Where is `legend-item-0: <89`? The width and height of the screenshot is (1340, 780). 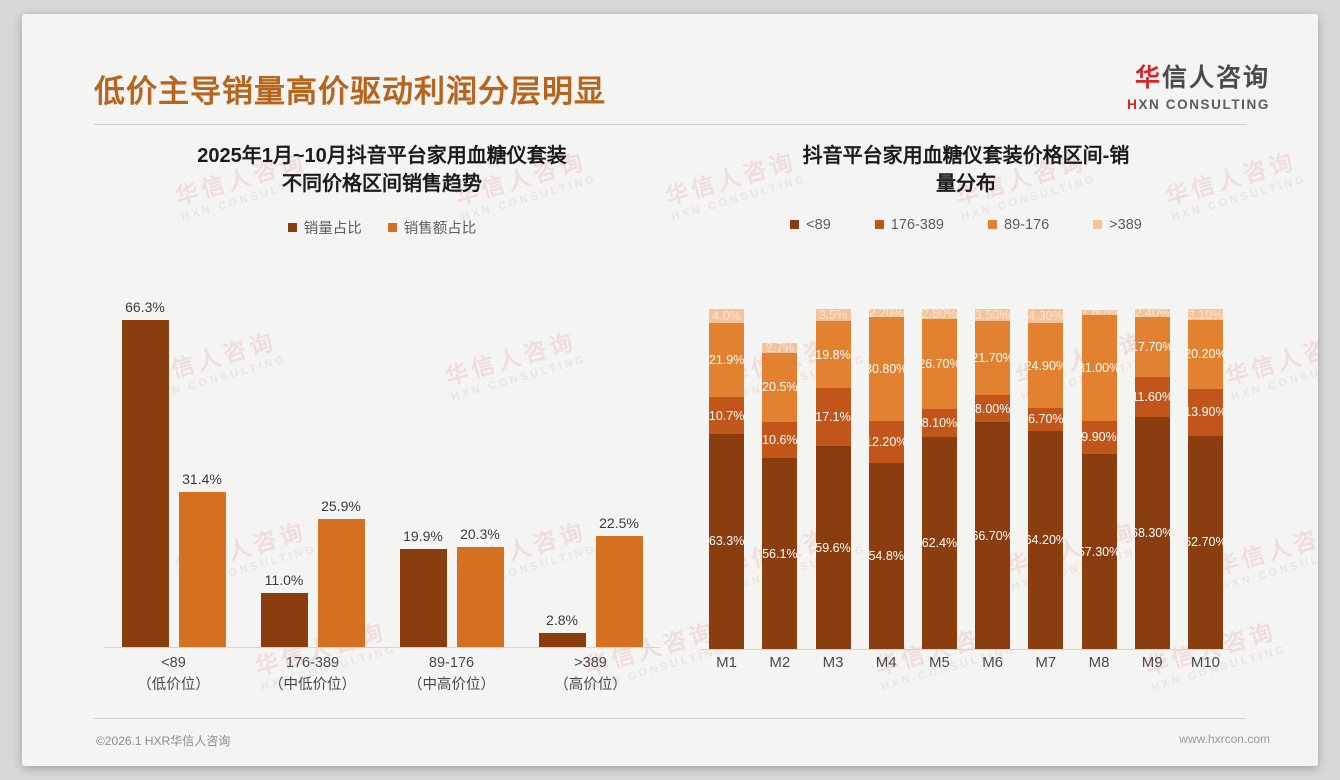 legend-item-0: <89 is located at coordinates (810, 225).